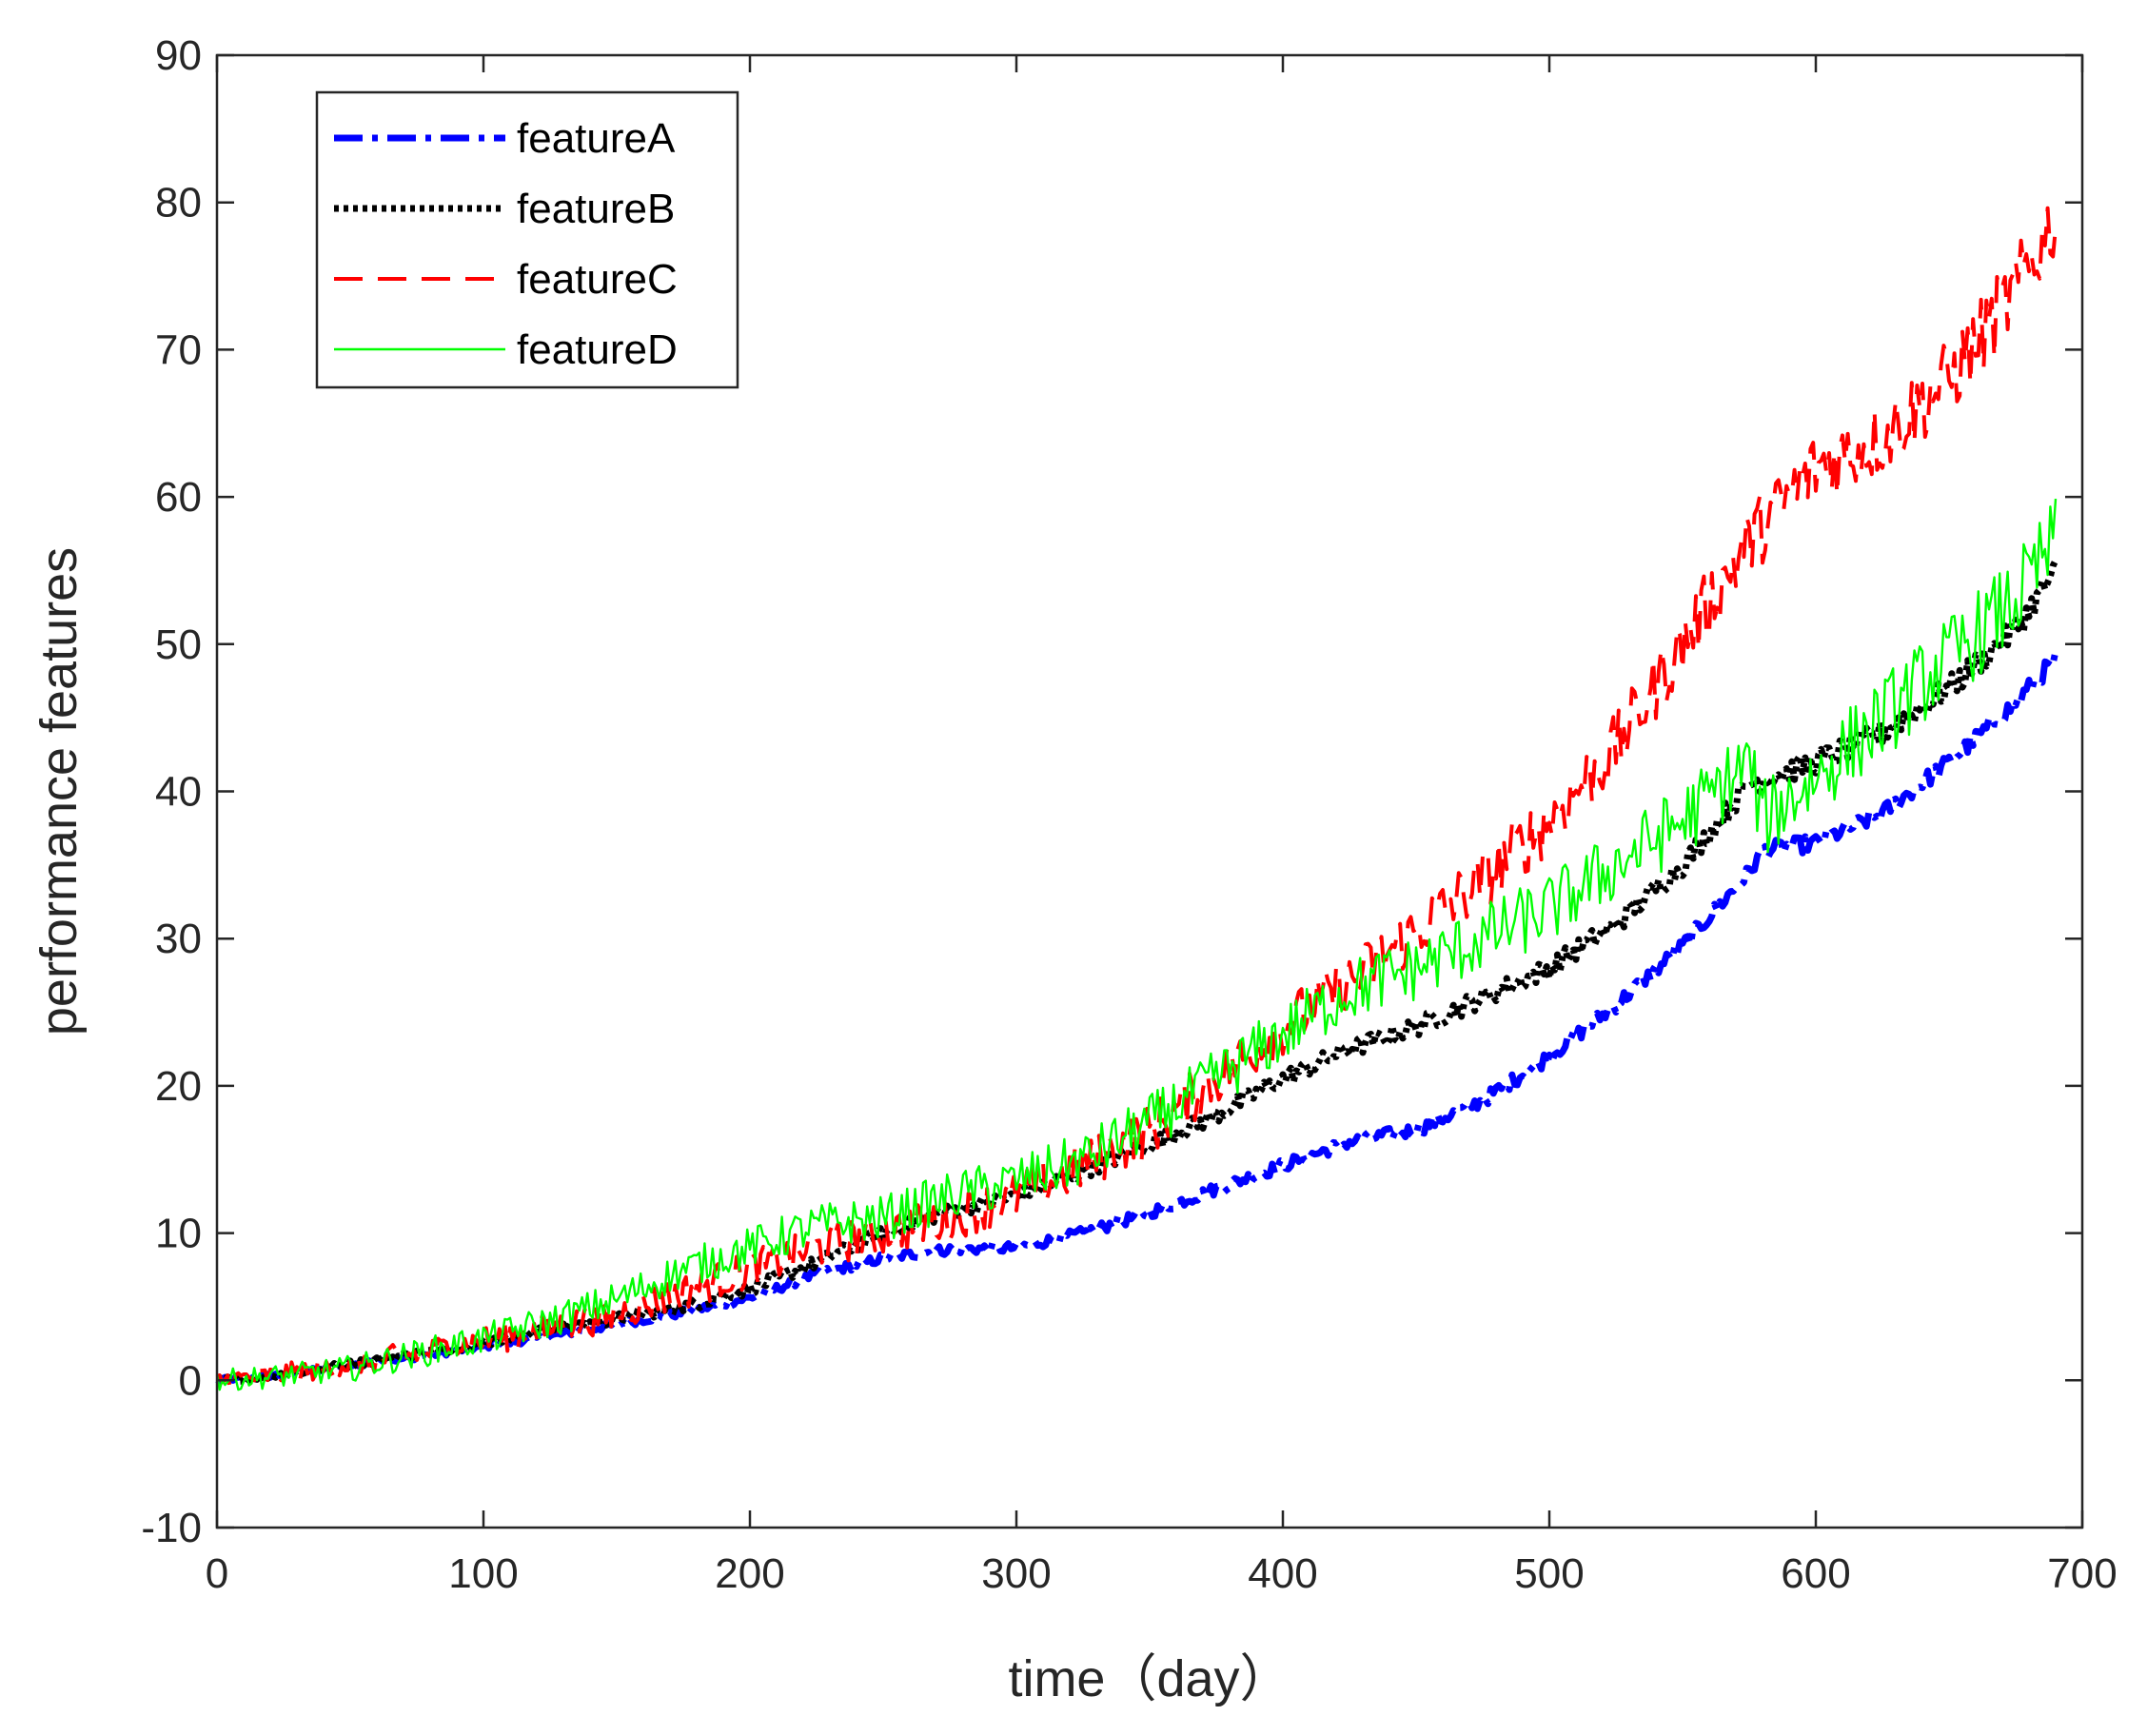  I want to click on y-tick-label: 40, so click(178, 792).